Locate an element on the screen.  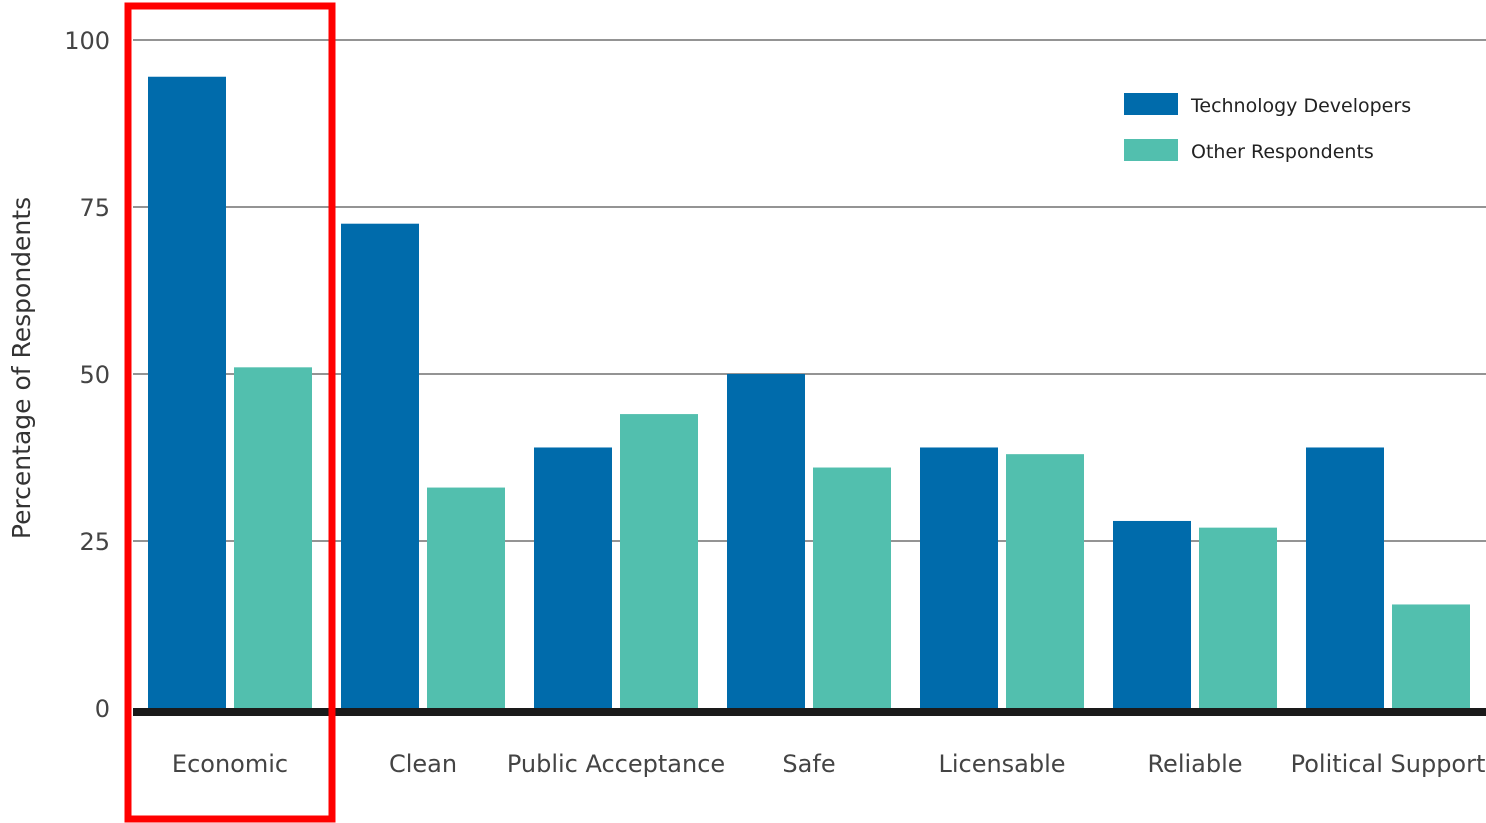
category-label: Political Support is located at coordinates (1388, 764).